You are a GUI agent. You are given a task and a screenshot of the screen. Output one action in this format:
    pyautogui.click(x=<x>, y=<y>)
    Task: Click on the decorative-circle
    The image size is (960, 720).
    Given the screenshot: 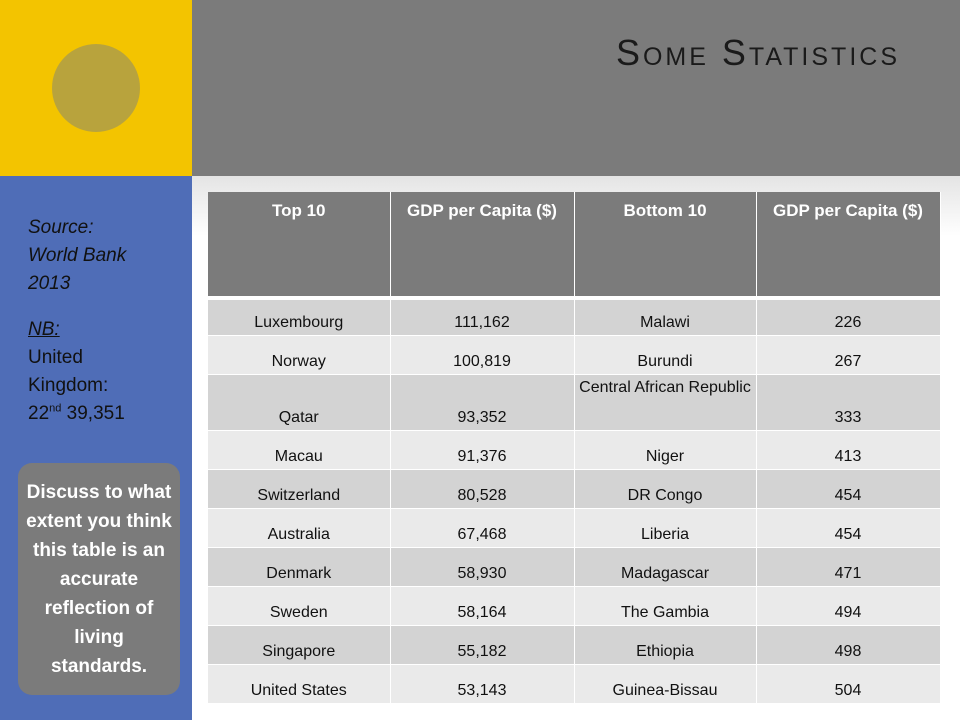 What is the action you would take?
    pyautogui.click(x=96, y=88)
    